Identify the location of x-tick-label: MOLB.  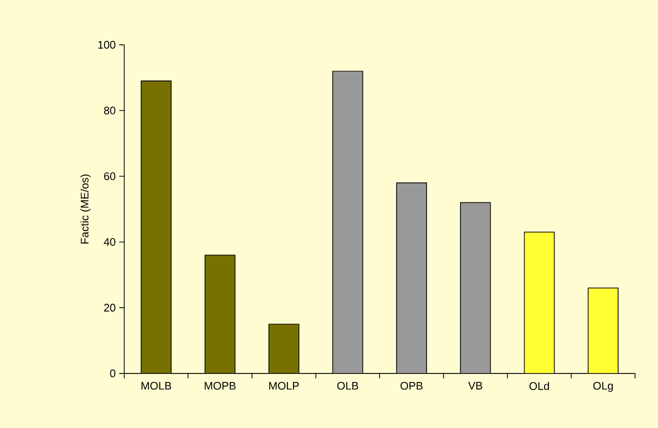
(157, 386).